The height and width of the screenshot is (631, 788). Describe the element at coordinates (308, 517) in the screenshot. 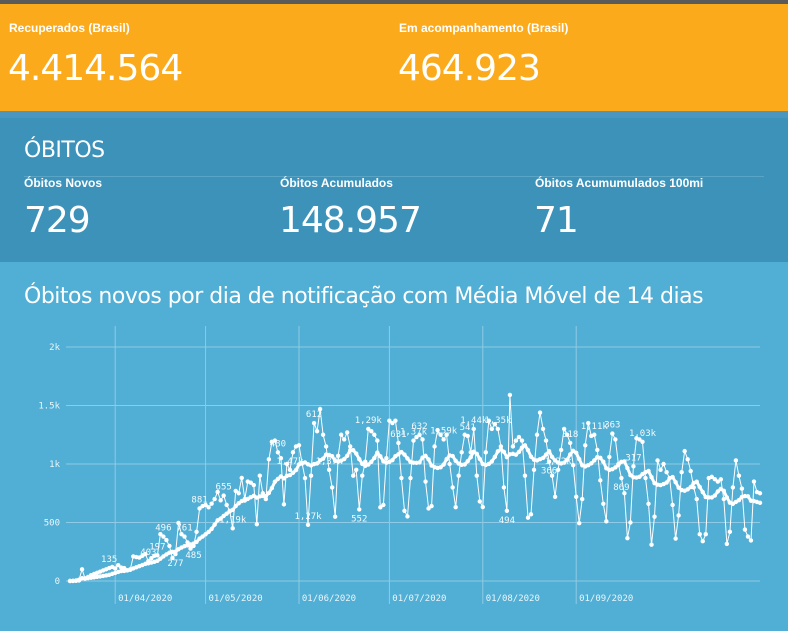

I see `data-label: 1,27k` at that location.